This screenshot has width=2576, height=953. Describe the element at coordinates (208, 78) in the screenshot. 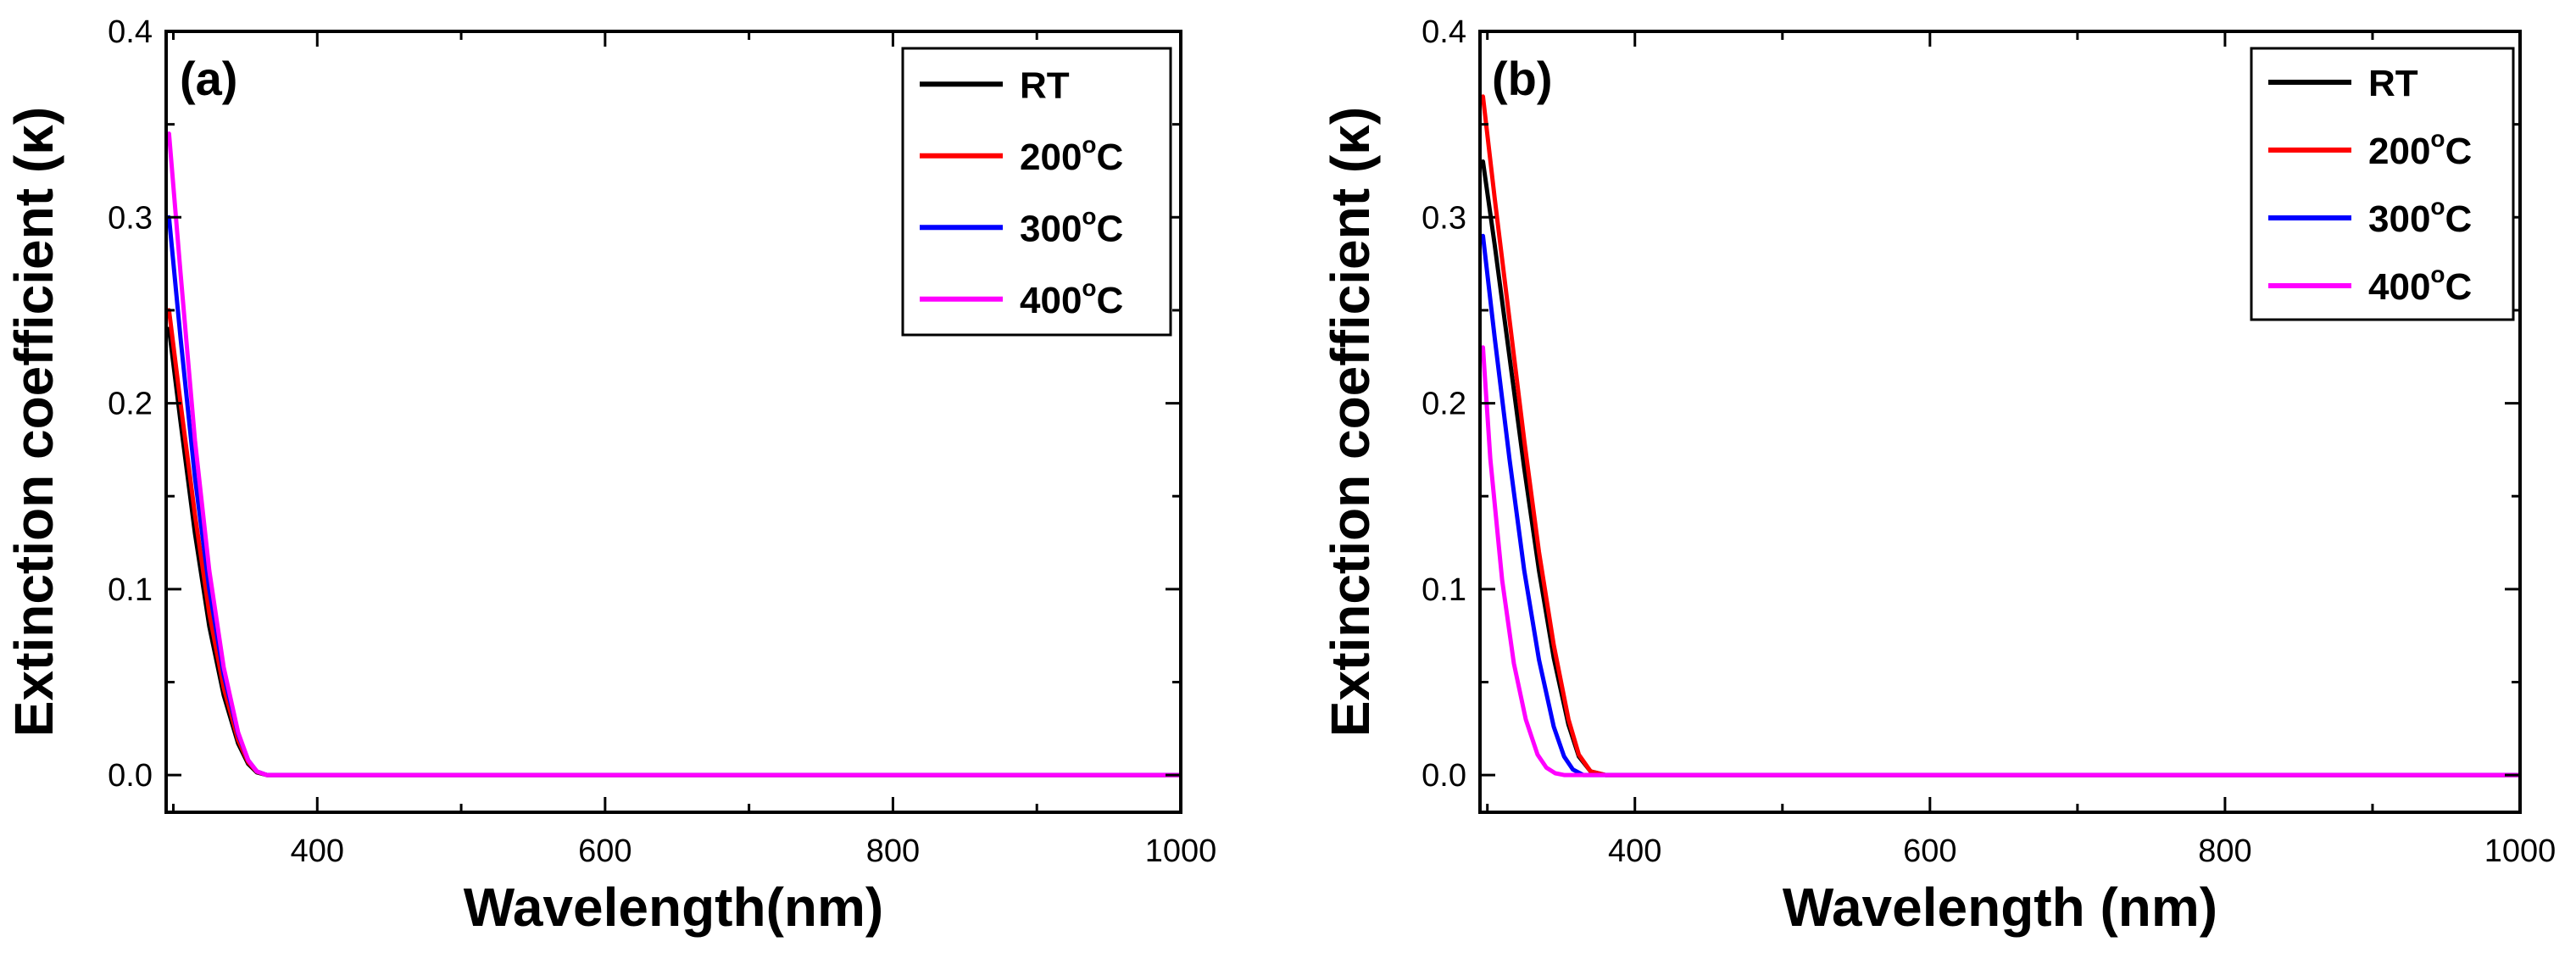

I see `panel-label: (a)` at that location.